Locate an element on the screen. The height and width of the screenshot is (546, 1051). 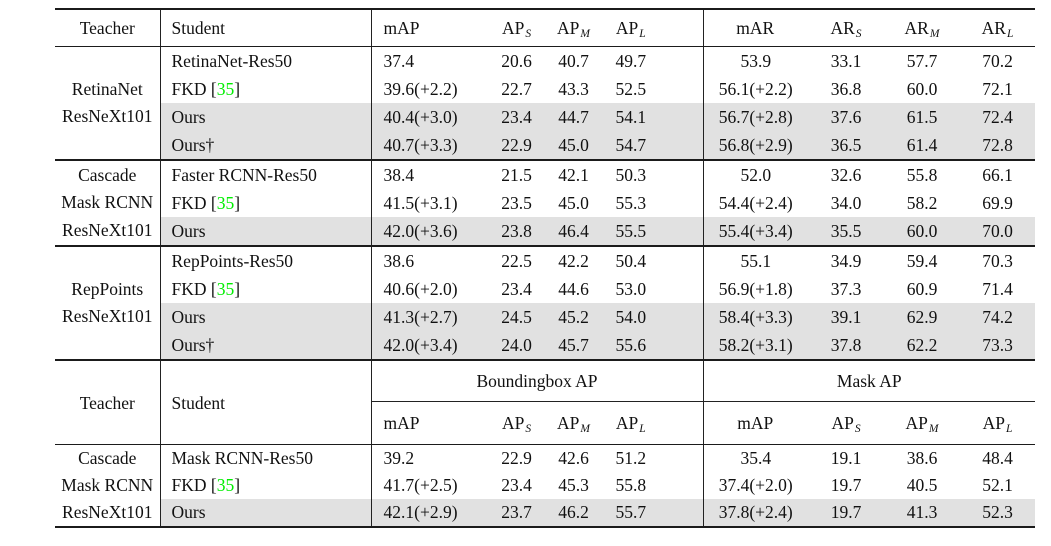
col-header-mask-apl: APL is located at coordinates (997, 423).